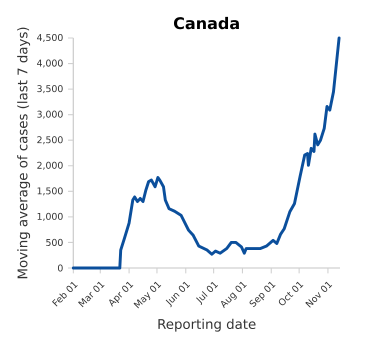 Image resolution: width=388 pixels, height=349 pixels. I want to click on y-tick-label: 3,000, so click(50, 114).